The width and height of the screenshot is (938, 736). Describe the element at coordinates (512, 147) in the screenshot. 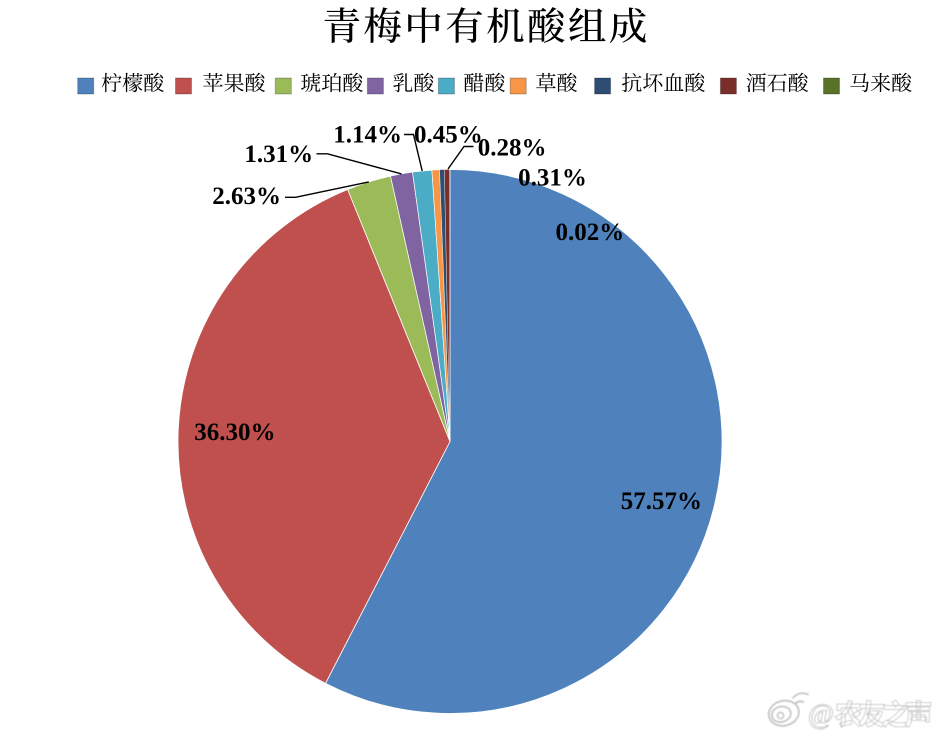

I see `svg-text: 0.28%` at that location.